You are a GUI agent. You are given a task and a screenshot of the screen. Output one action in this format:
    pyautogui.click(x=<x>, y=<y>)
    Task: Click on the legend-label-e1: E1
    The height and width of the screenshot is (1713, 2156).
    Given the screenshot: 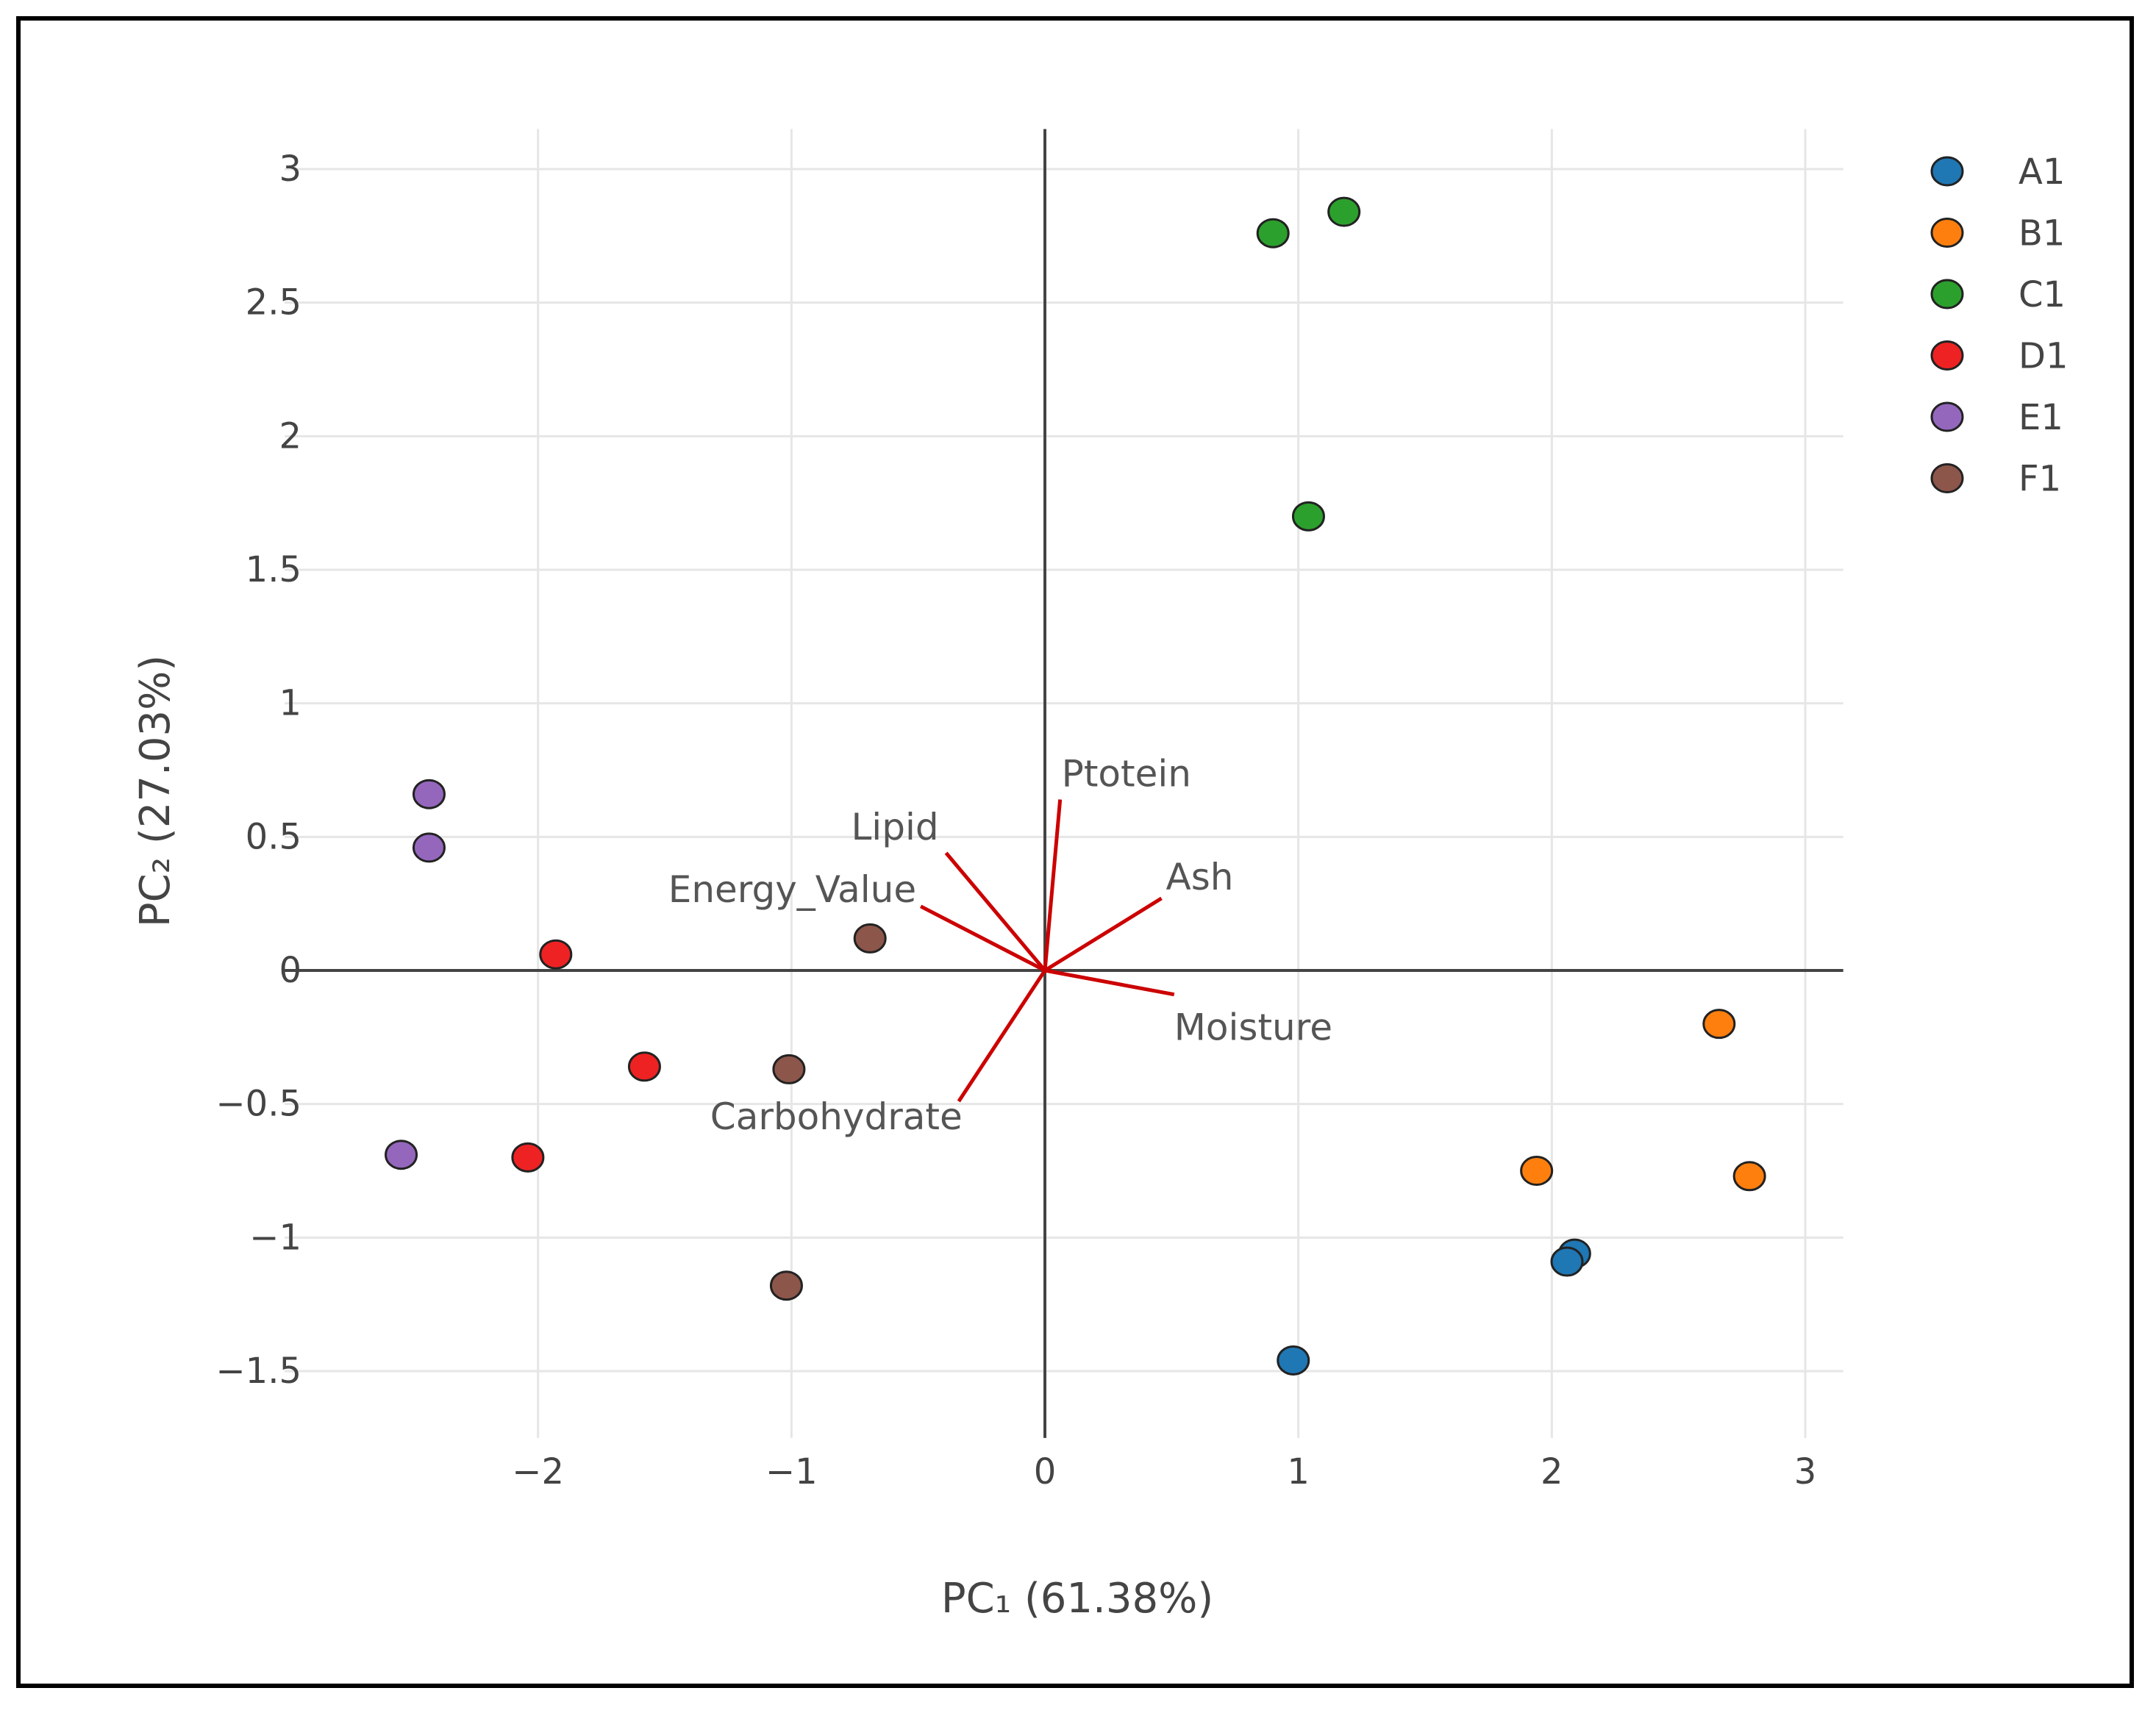 What is the action you would take?
    pyautogui.click(x=2040, y=418)
    